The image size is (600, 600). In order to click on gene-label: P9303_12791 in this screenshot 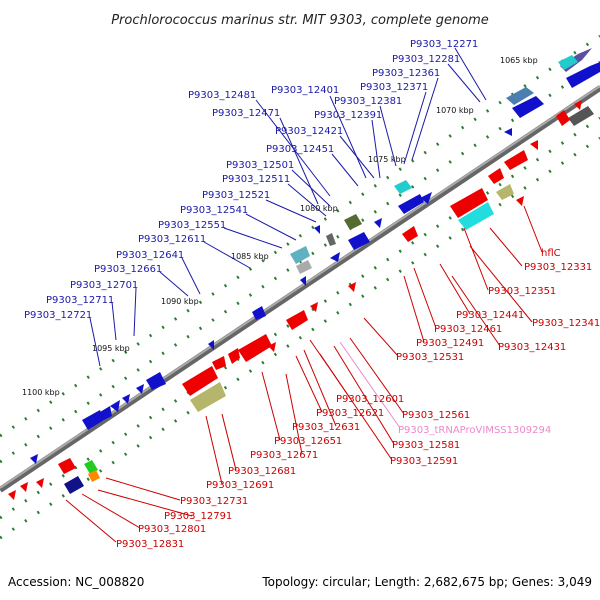, I will do `click(198, 516)`.